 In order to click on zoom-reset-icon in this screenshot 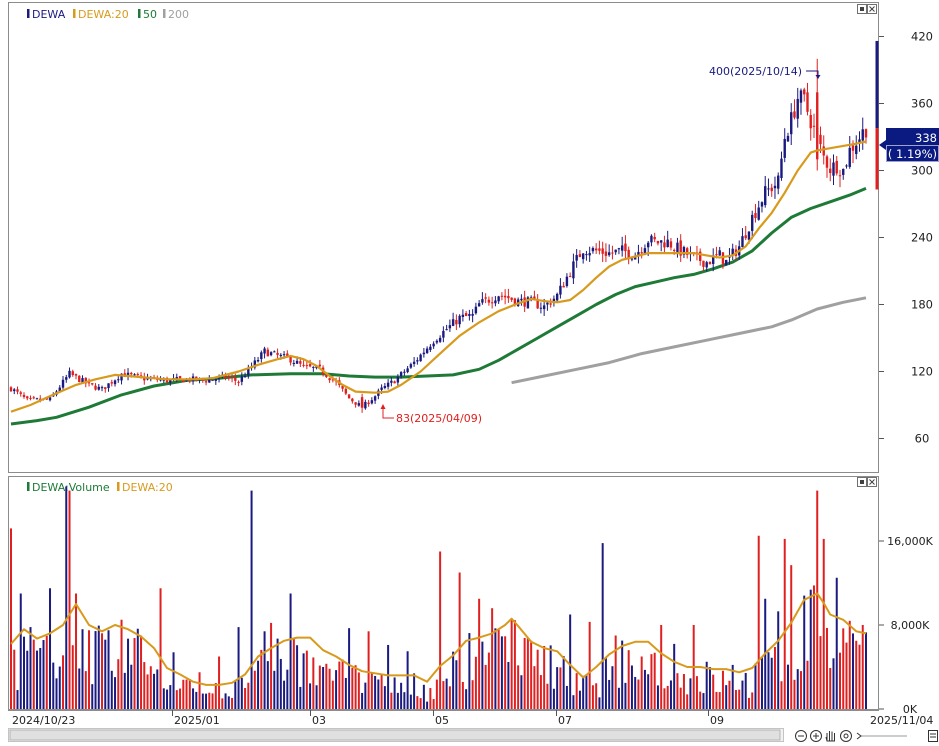, I will do `click(846, 736)`.